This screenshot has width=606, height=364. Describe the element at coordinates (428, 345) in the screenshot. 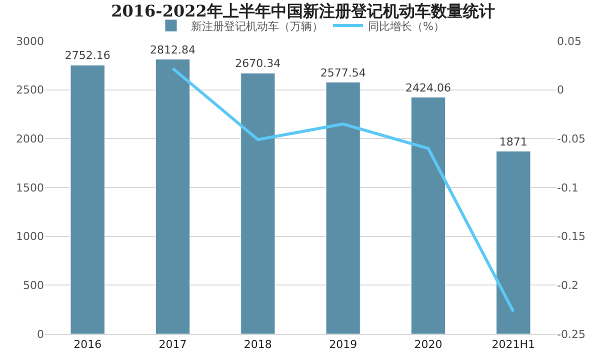

I see `x-tick-label: 2020` at that location.